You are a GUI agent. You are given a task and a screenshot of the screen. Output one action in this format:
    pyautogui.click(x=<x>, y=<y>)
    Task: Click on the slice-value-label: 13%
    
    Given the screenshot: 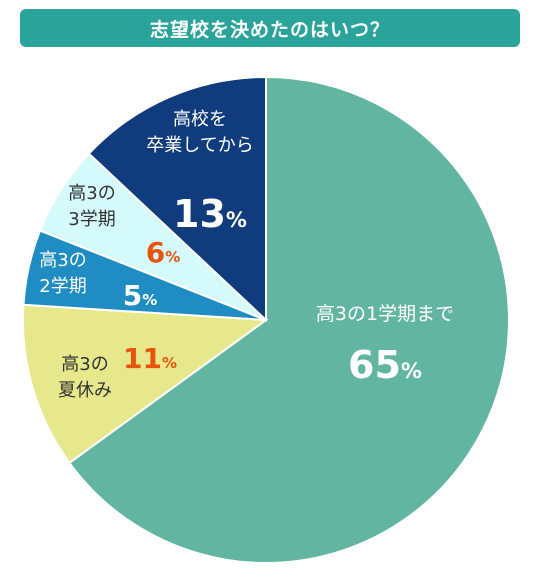 What is the action you would take?
    pyautogui.click(x=210, y=214)
    